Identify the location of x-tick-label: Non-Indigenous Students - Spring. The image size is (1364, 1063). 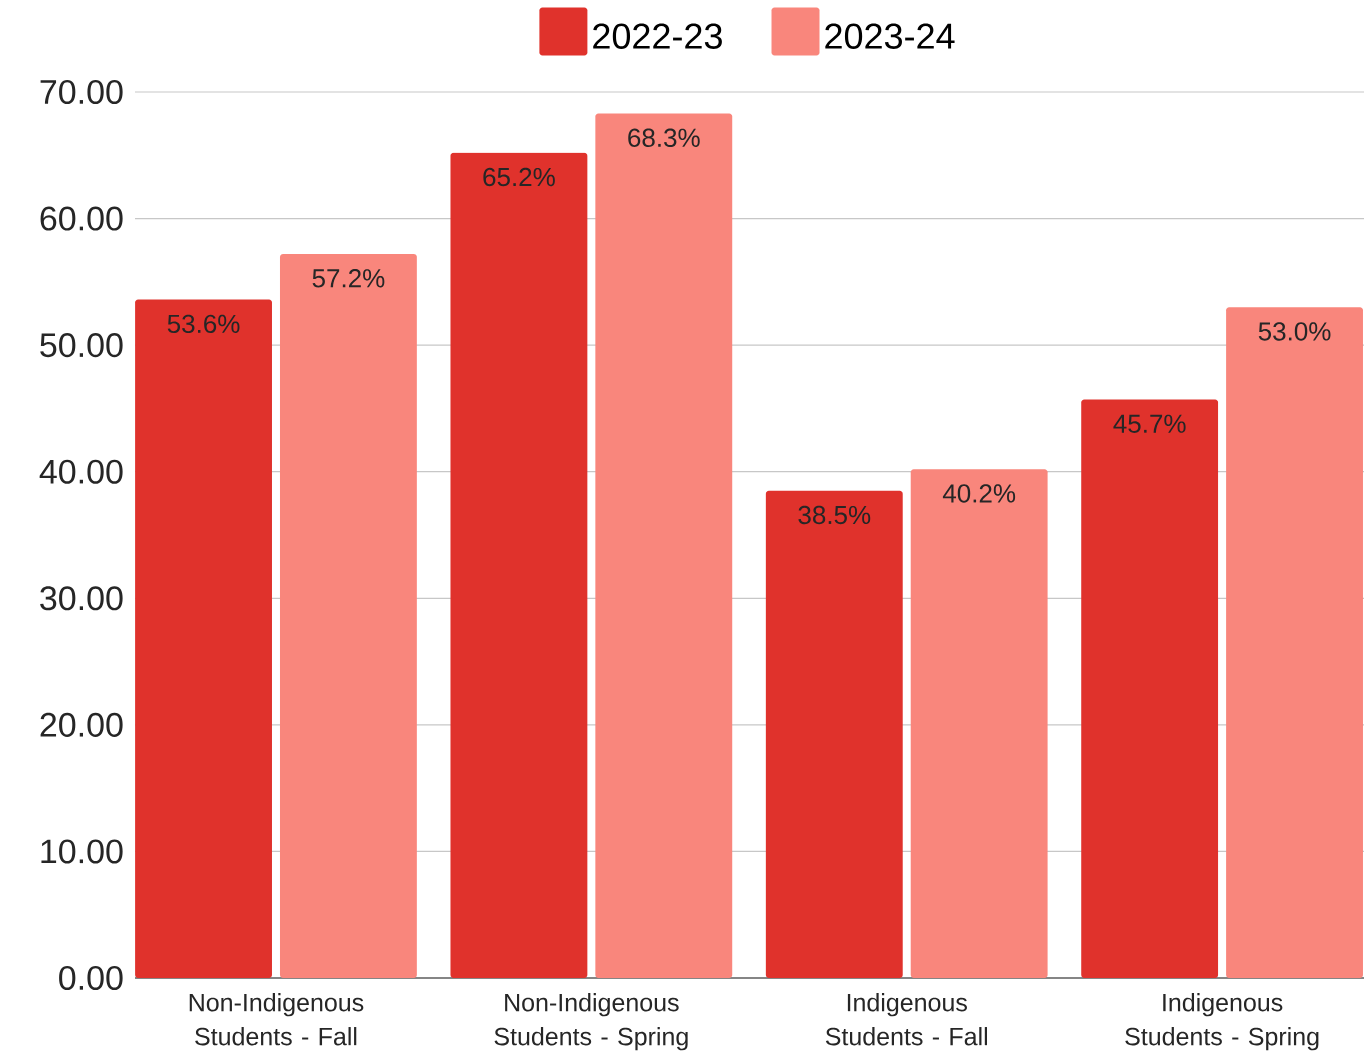
(591, 1022).